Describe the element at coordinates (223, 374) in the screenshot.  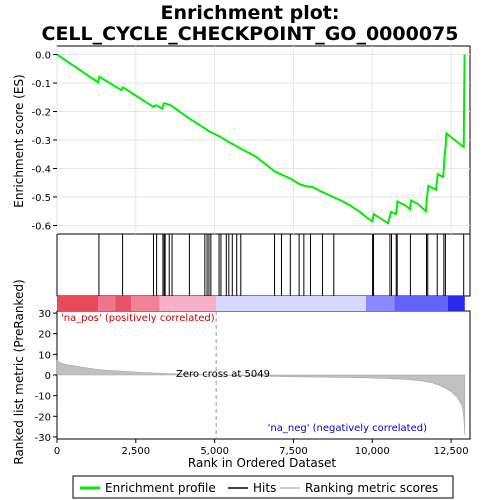
I see `zero-cross-label: Zero cross at 5049` at that location.